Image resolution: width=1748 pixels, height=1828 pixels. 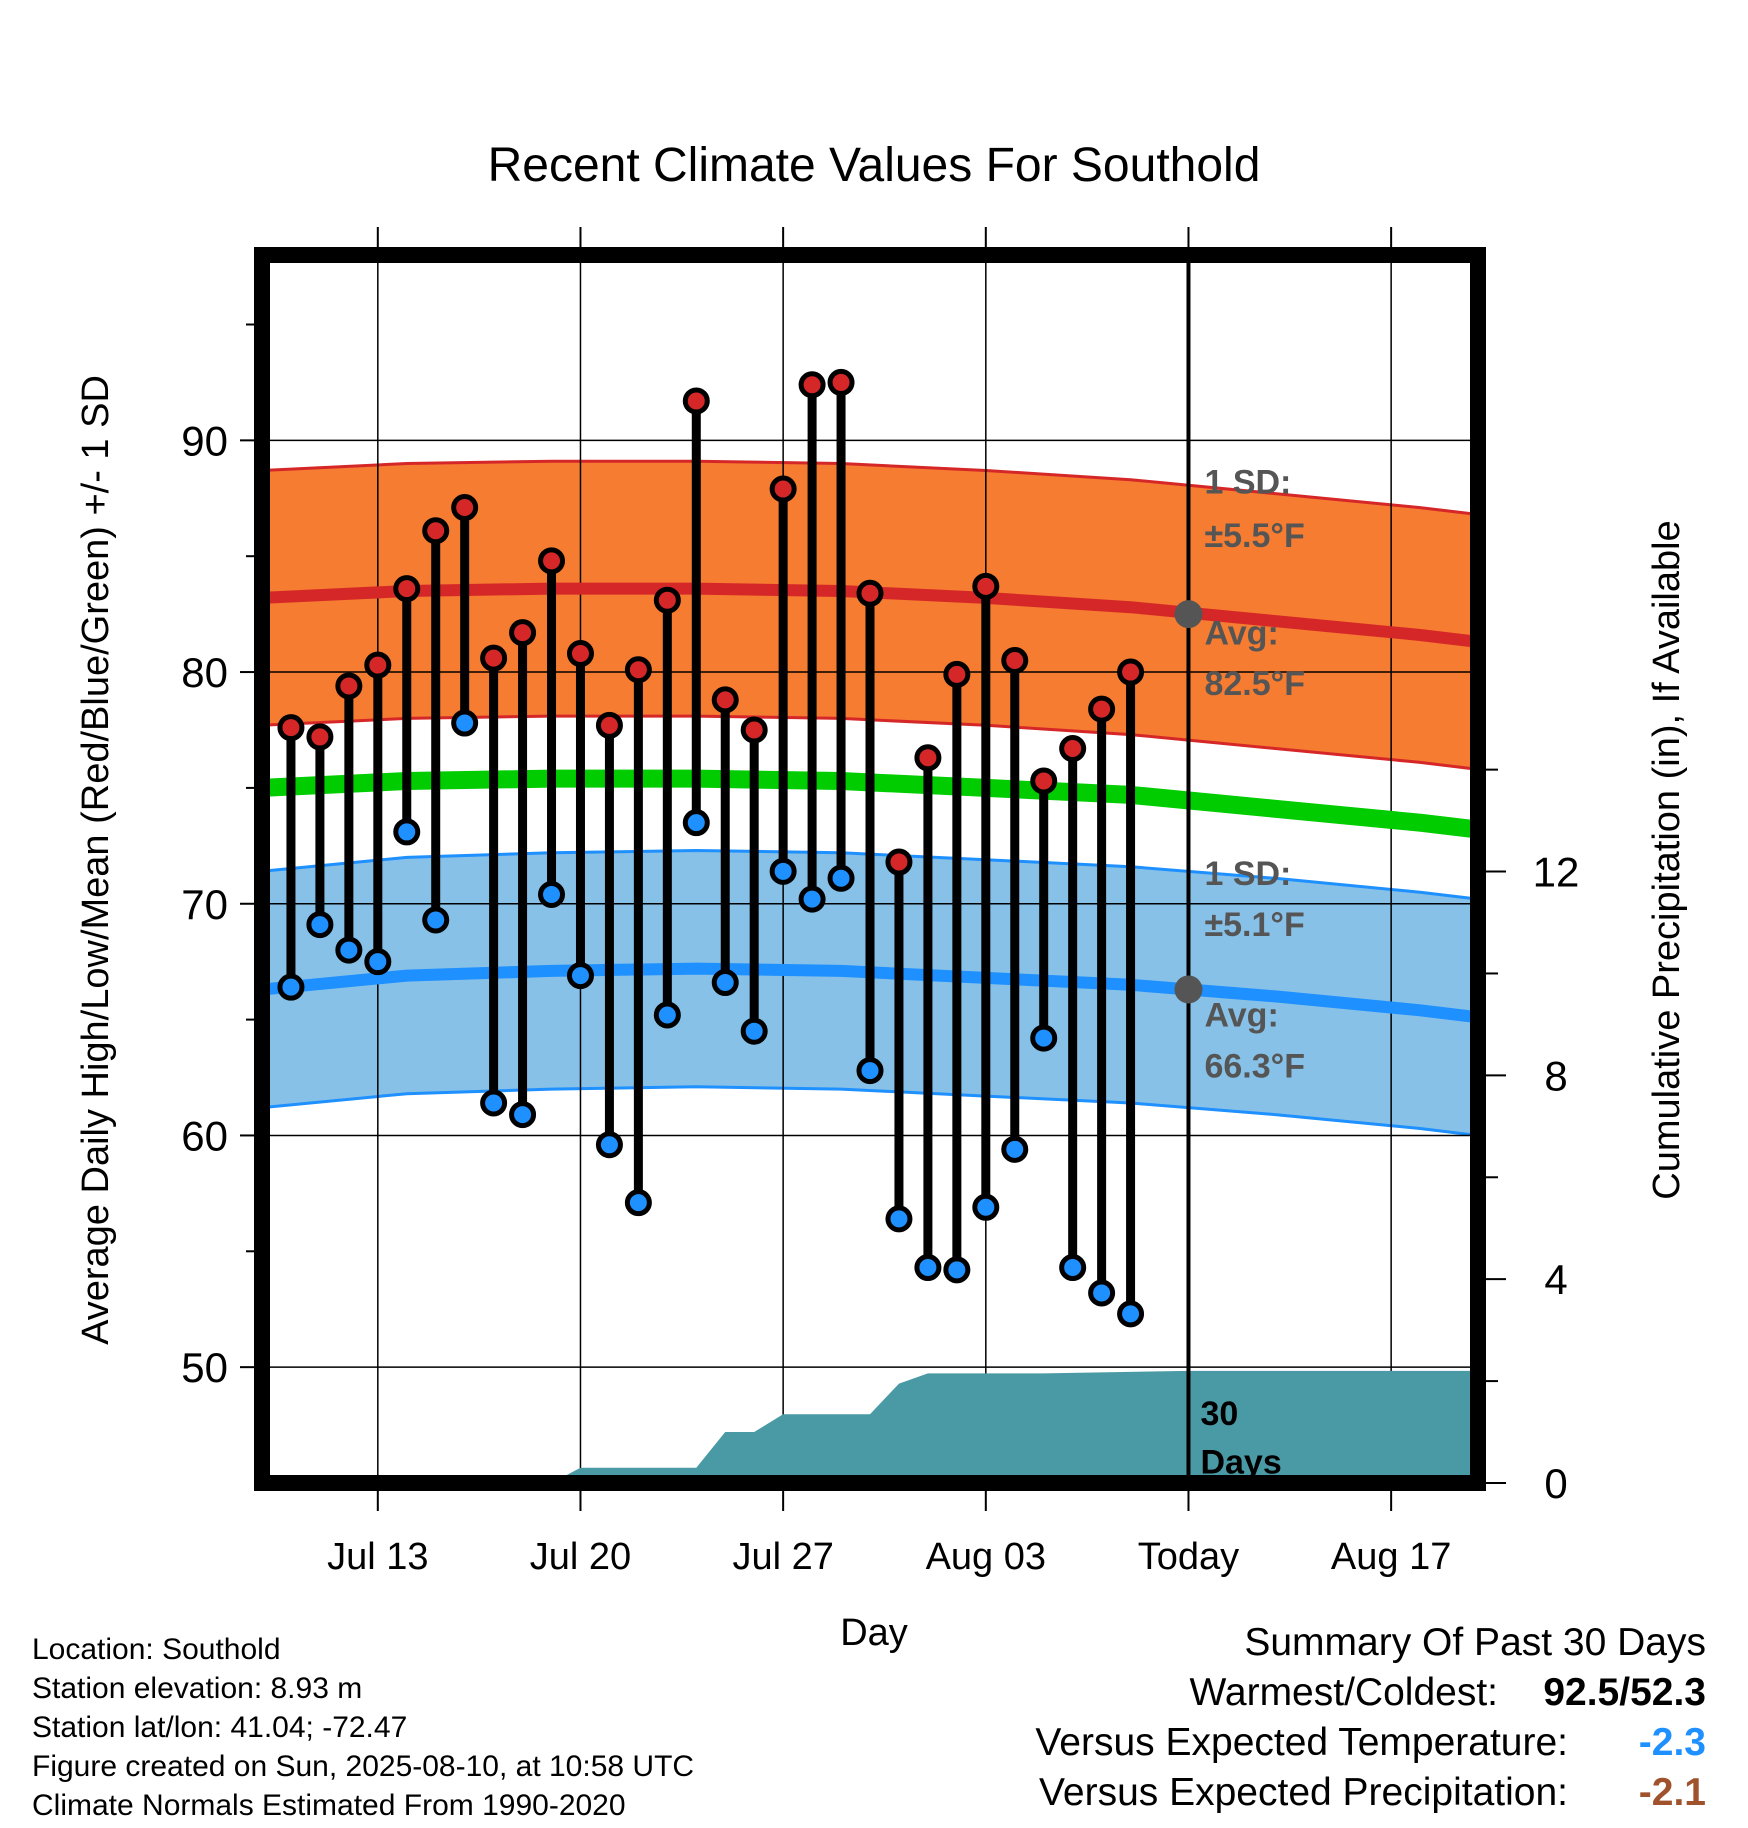 What do you see at coordinates (204, 1367) in the screenshot?
I see `y-tick-label: 50` at bounding box center [204, 1367].